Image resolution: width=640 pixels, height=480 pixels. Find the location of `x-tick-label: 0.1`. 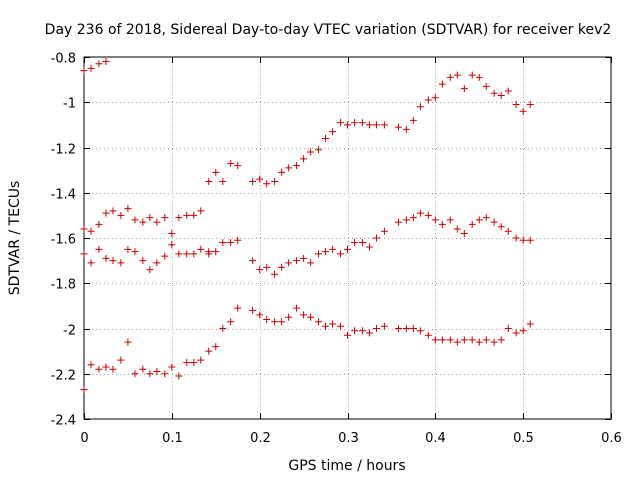

x-tick-label: 0.1 is located at coordinates (172, 438).